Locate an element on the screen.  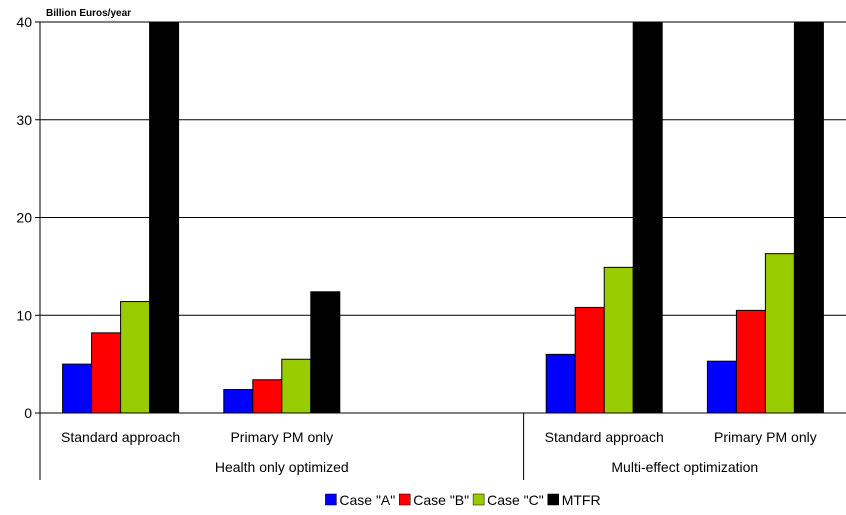
y-tick-label: 10 is located at coordinates (24, 315).